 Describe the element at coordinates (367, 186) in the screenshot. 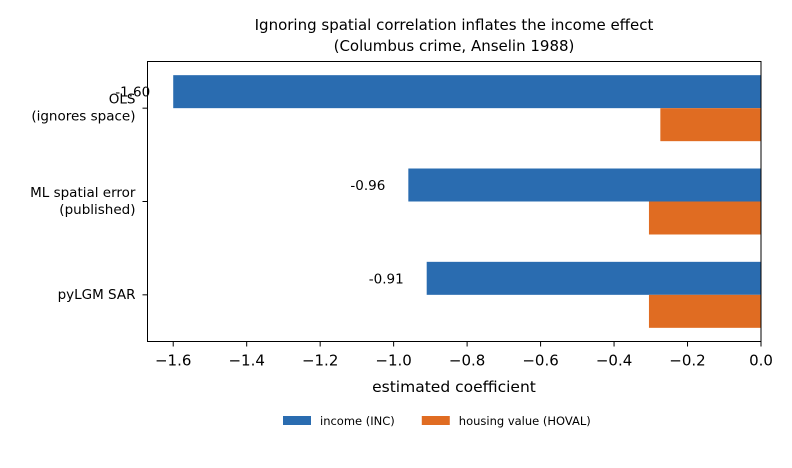

I see `data-label-income-1: -0.96` at that location.